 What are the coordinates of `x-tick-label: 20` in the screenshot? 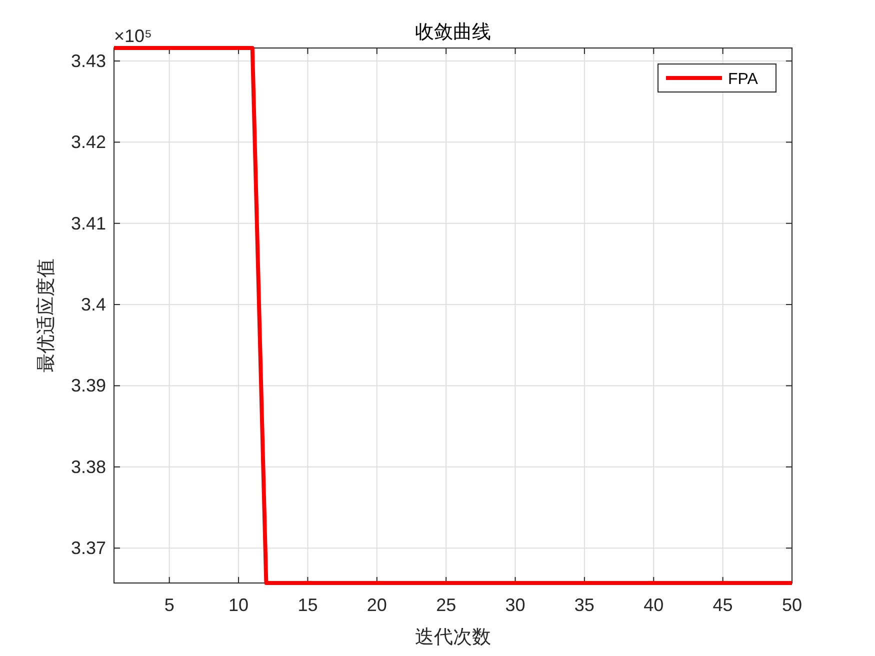 It's located at (376, 605).